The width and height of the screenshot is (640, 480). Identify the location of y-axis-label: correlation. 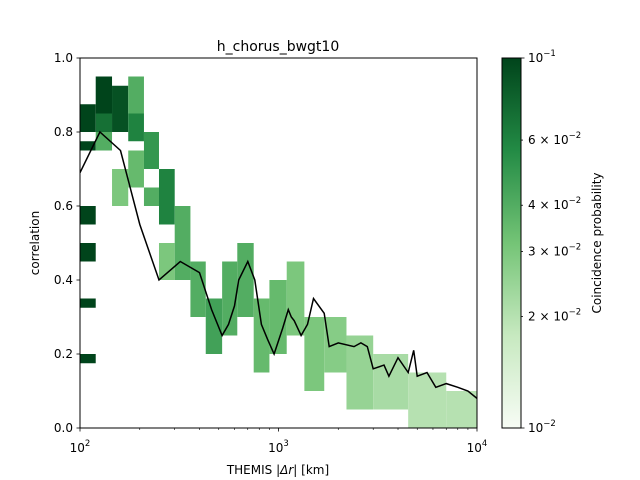
(35, 243).